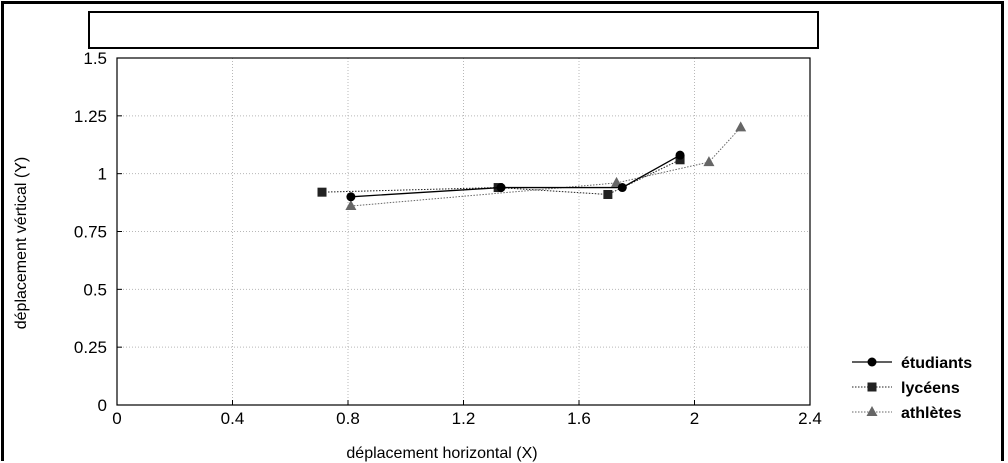 The image size is (1008, 463). Describe the element at coordinates (453, 30) in the screenshot. I see `chart-title-box` at that location.